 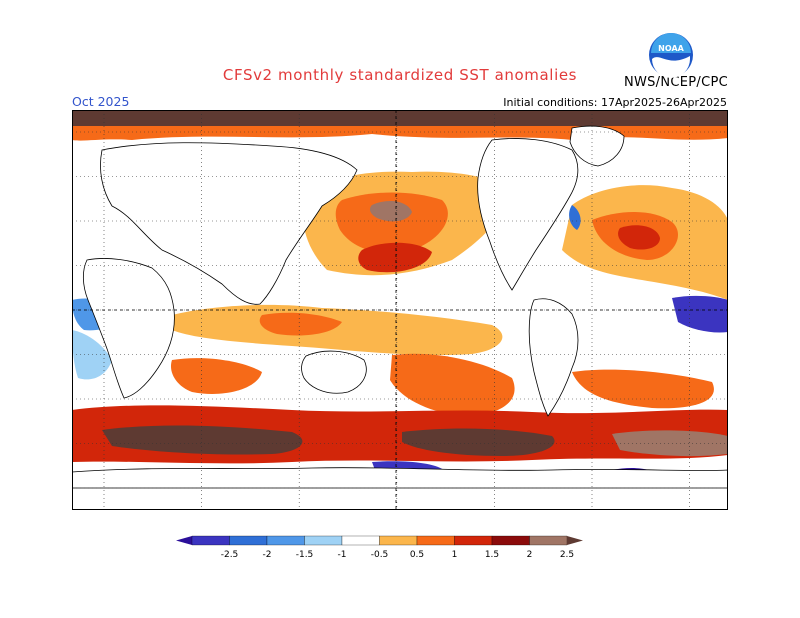 I want to click on legend-tick-label: -2, so click(x=267, y=555).